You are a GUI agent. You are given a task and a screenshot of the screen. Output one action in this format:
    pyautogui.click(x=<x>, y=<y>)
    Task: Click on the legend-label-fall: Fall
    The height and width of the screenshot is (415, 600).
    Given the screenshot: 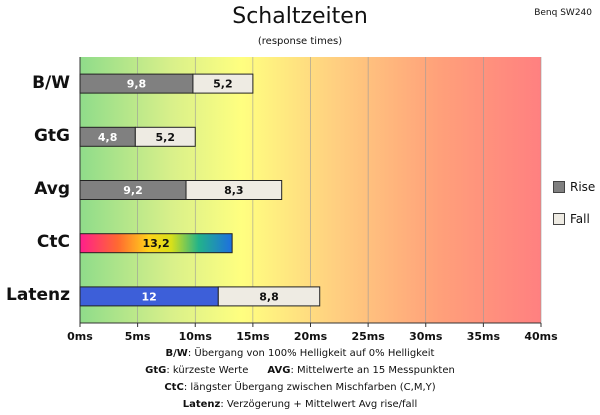 What is the action you would take?
    pyautogui.click(x=580, y=219)
    